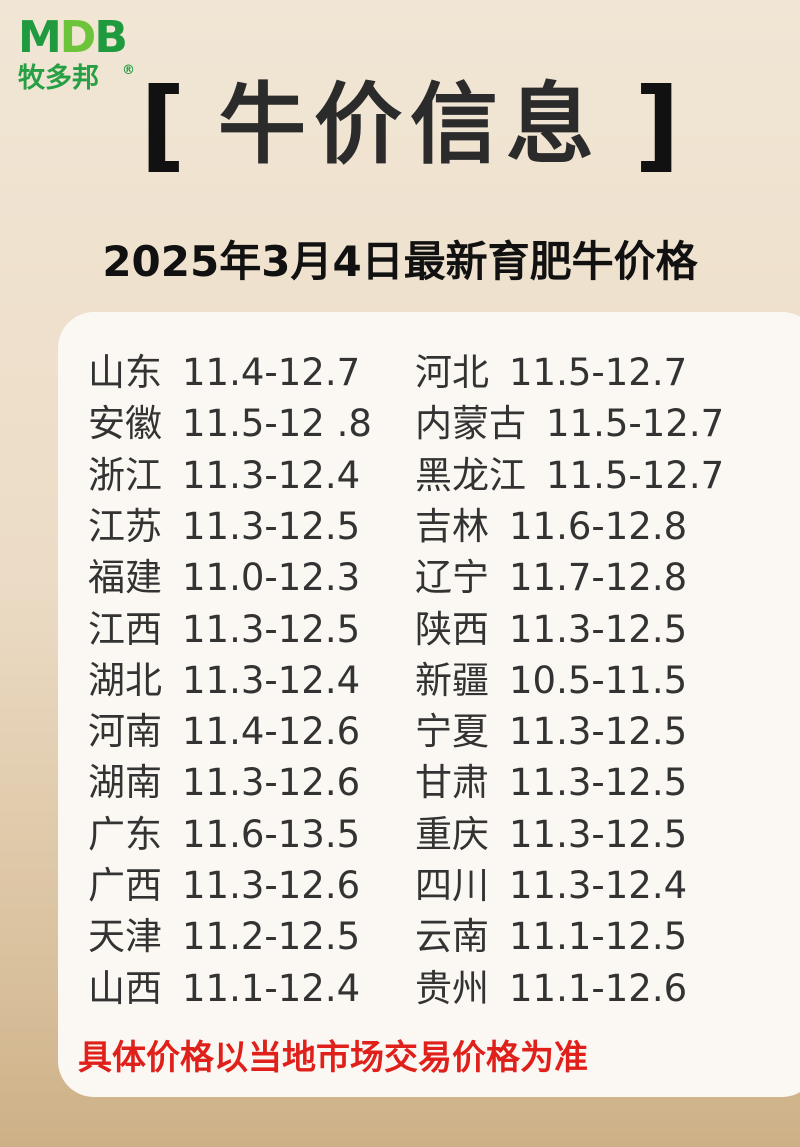 The height and width of the screenshot is (1147, 800). I want to click on price-row: 广东 11.6-13.5, so click(224, 835).